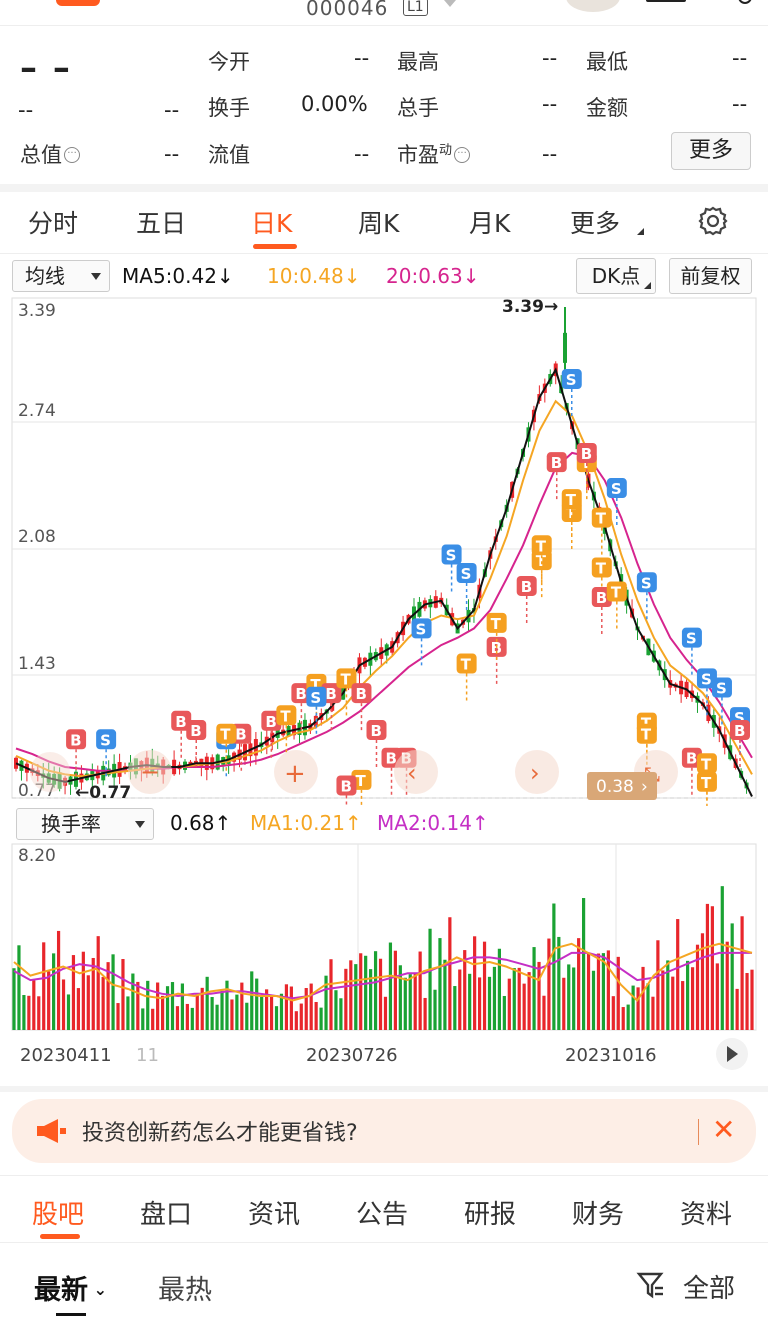  Describe the element at coordinates (85, 824) in the screenshot. I see `sub-indicator-select: 换手率` at that location.